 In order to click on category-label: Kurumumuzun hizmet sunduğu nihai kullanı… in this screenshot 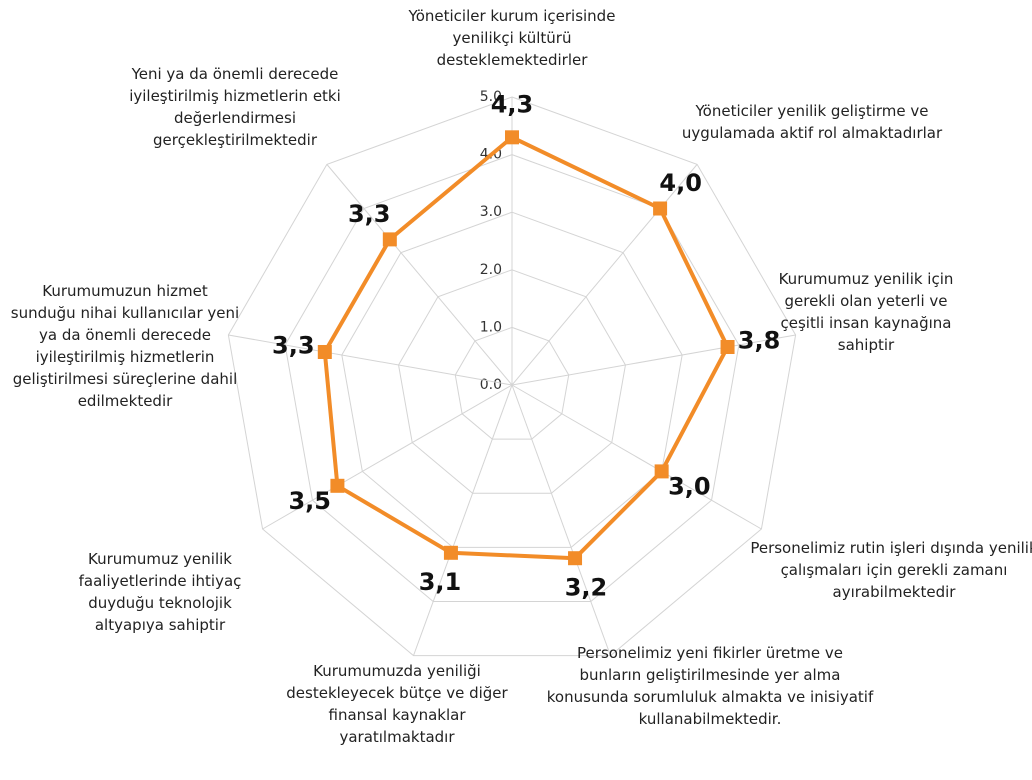, I will do `click(125, 346)`.